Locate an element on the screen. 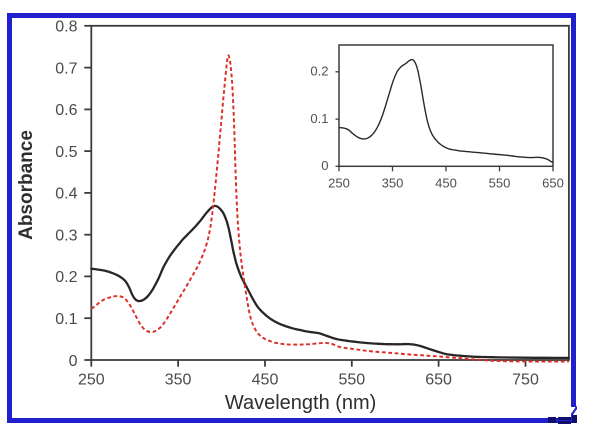  svg-text: 0.8 is located at coordinates (66, 27).